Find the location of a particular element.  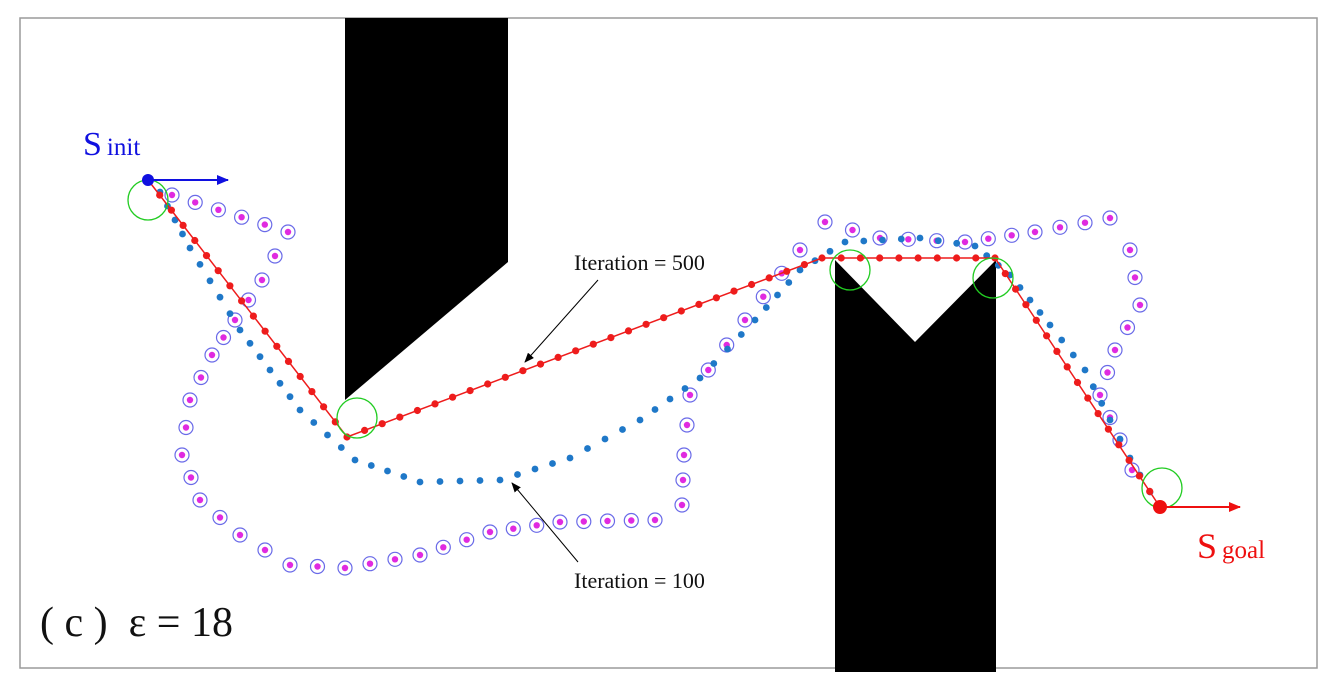

iteration-100-pointer is located at coordinates (545, 522).